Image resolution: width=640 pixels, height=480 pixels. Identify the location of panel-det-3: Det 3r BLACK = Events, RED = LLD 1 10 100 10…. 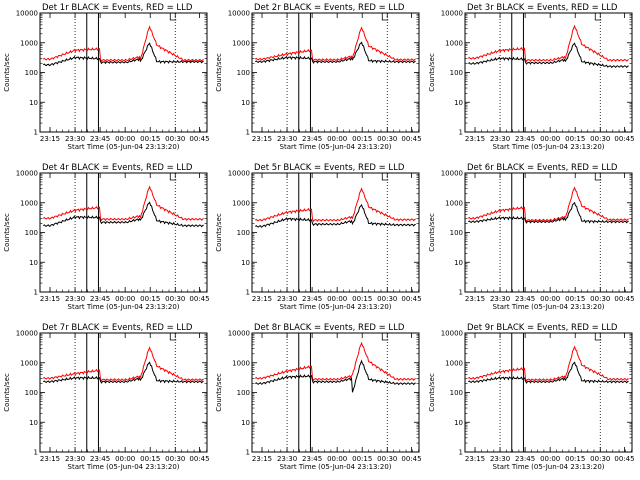
(531, 77).